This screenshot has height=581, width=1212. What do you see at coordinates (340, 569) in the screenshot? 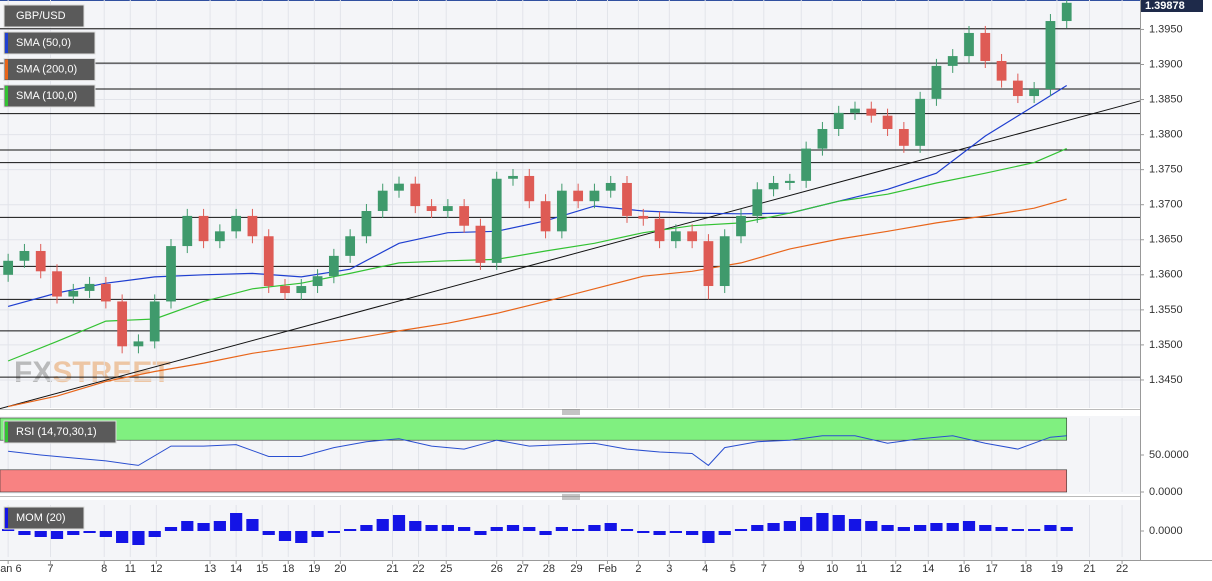
I see `x-tick-label: 20` at bounding box center [340, 569].